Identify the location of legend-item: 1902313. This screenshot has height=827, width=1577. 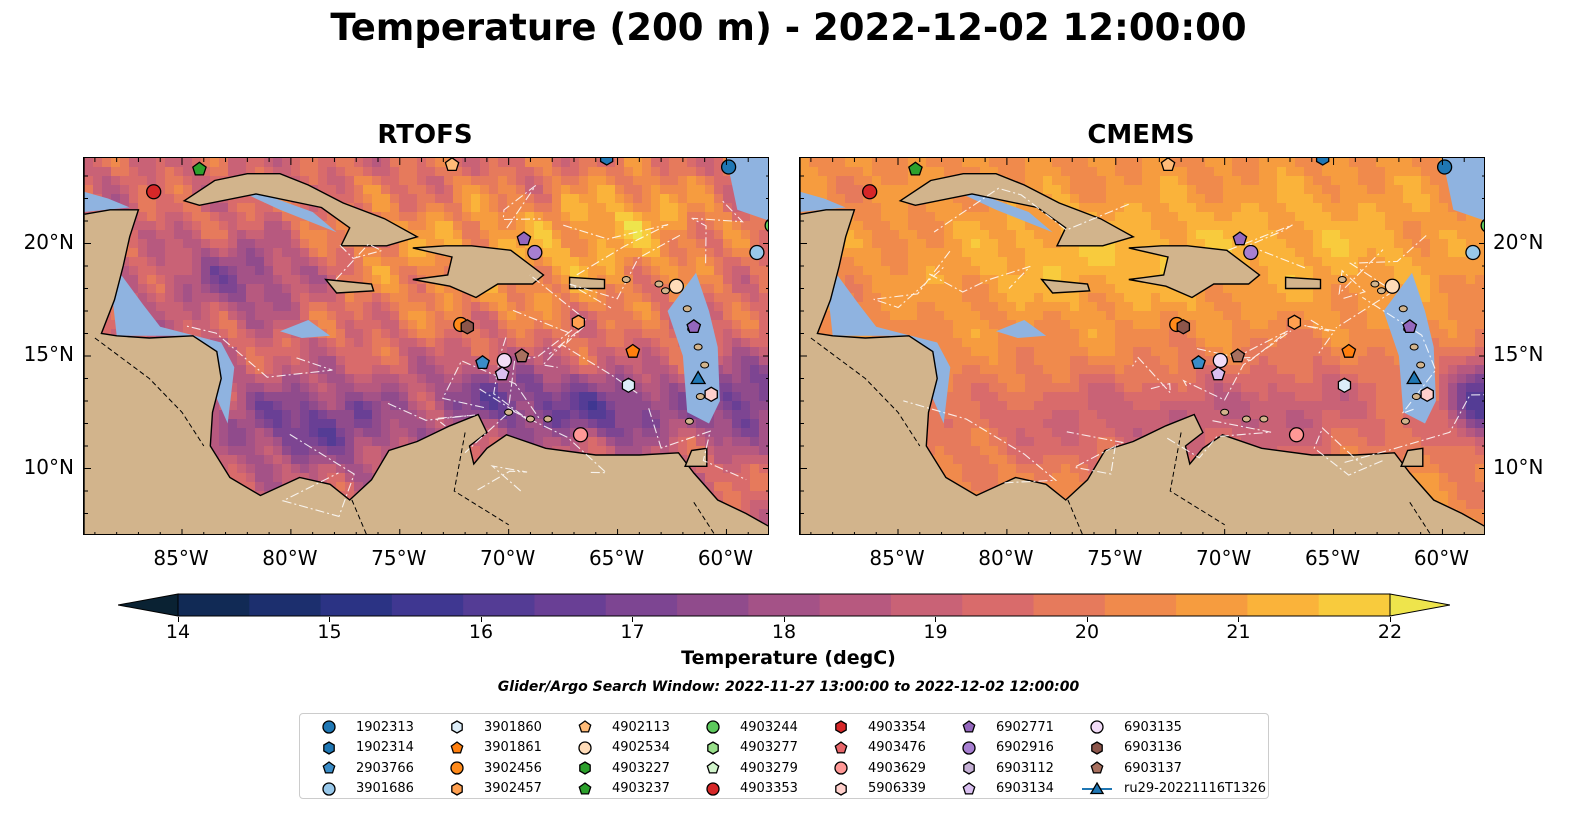
(364, 727).